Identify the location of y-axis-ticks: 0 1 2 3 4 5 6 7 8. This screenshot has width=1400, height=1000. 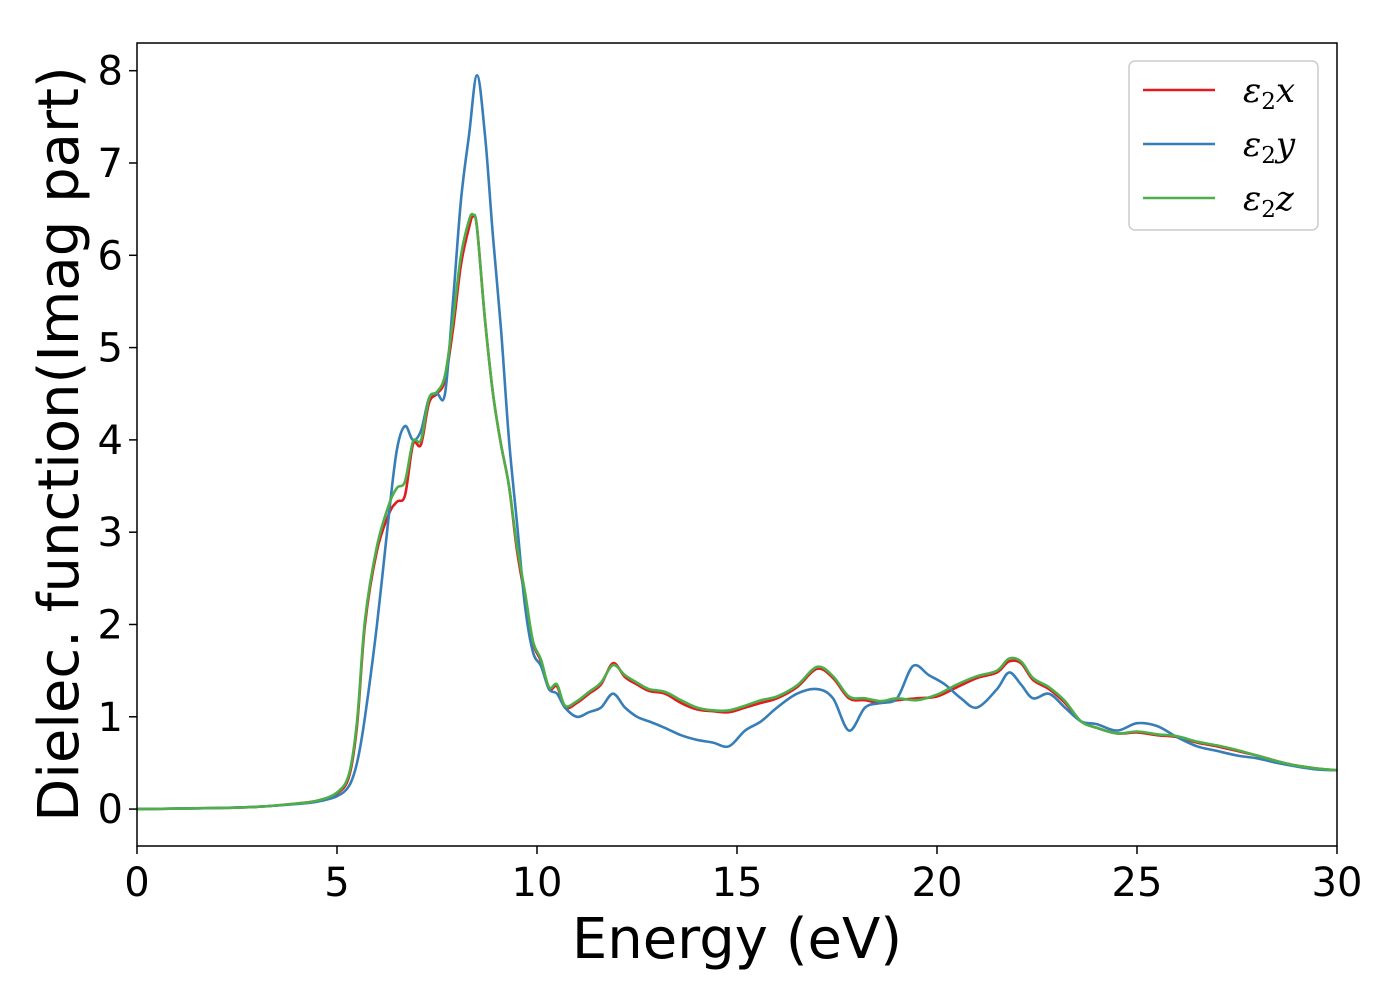
(117, 441).